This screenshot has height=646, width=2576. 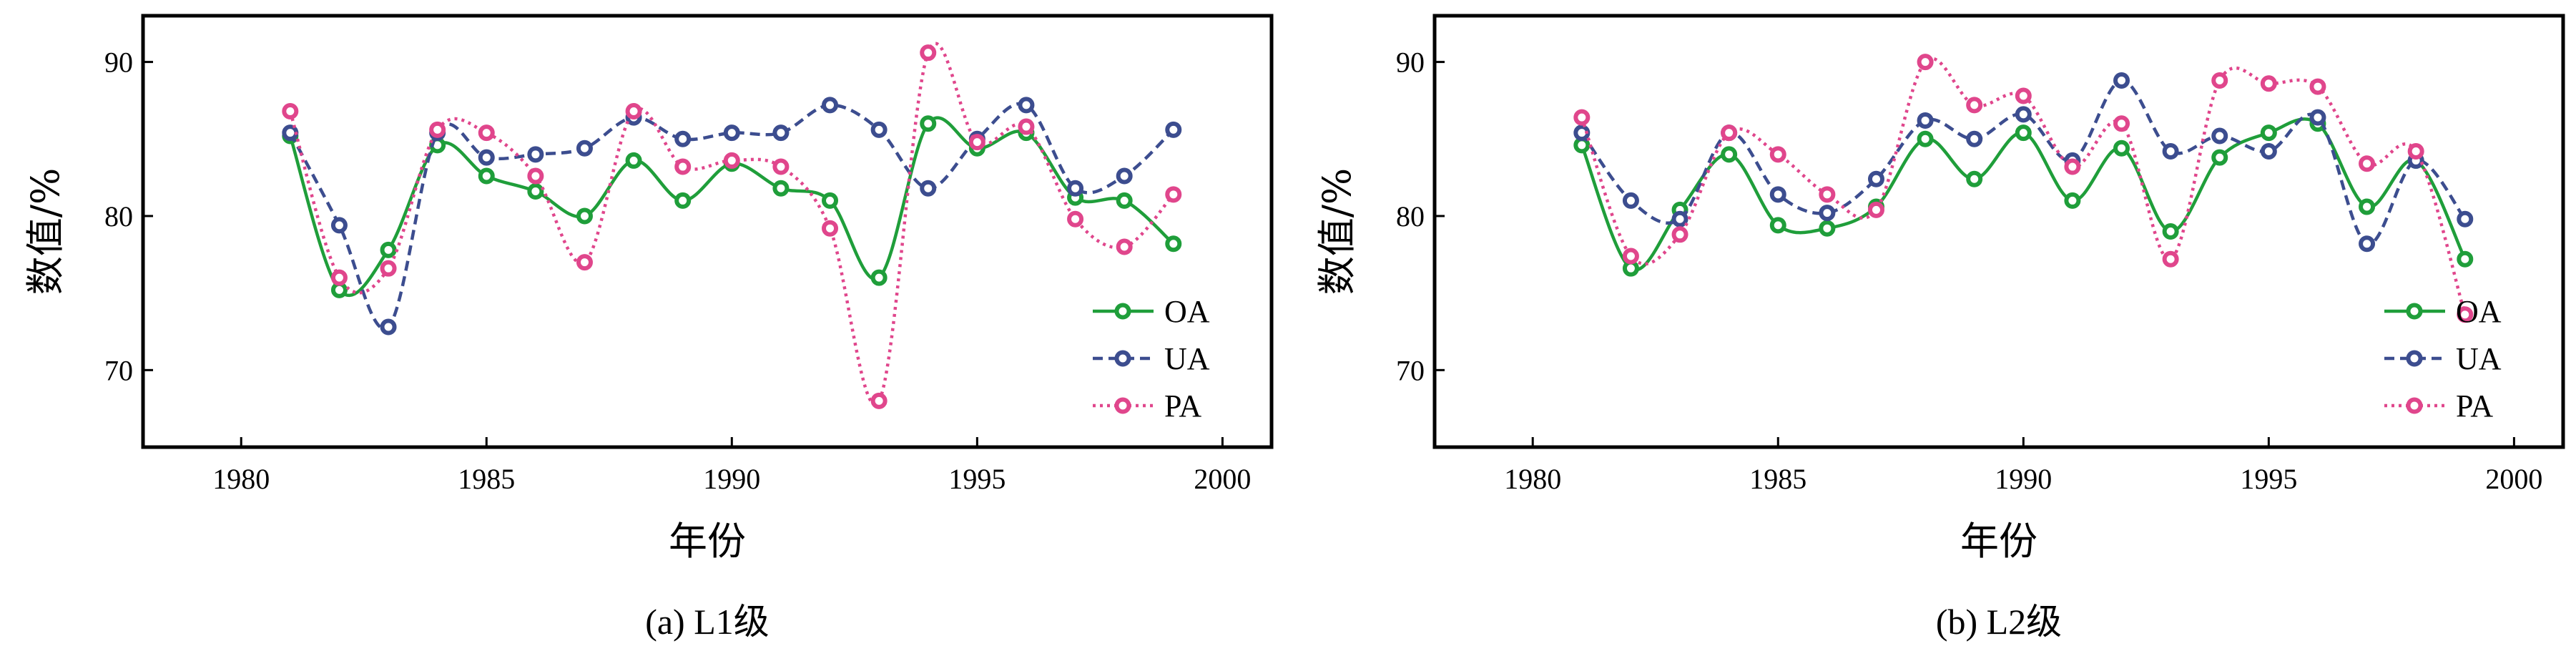 I want to click on series-line-oa, so click(x=731, y=206).